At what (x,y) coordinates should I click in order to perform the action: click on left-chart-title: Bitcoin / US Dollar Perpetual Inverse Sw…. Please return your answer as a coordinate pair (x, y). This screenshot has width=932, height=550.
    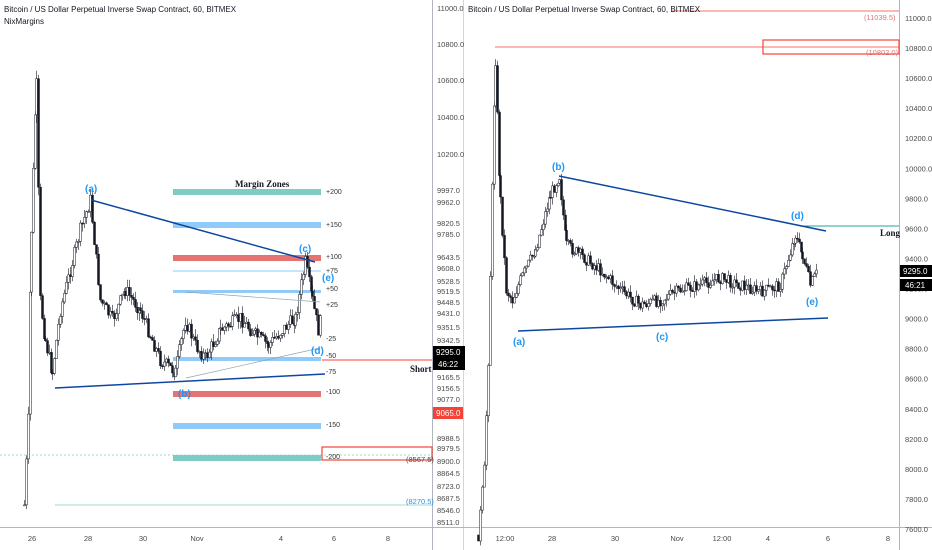
    Looking at the image, I should click on (120, 9).